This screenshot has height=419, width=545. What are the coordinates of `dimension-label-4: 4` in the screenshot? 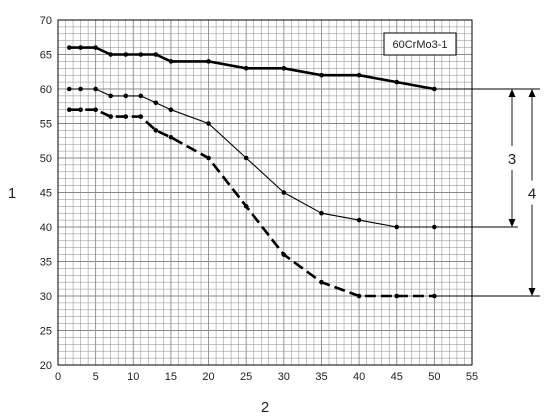 It's located at (532, 194).